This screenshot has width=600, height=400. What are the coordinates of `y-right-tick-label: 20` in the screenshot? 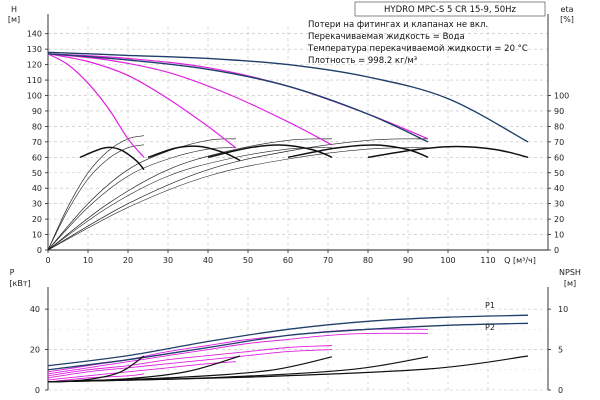 It's located at (559, 219).